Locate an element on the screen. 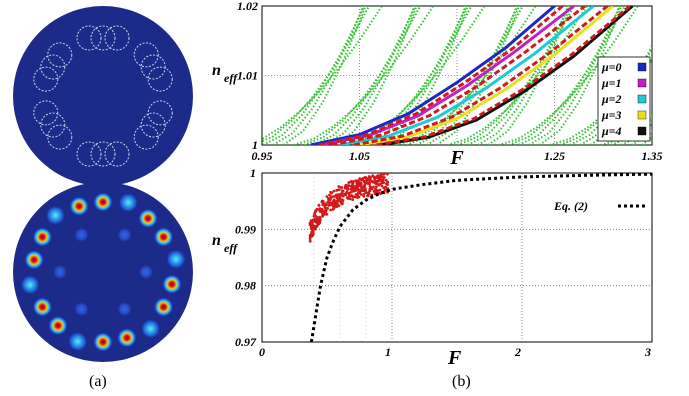 This screenshot has width=689, height=396. top-x-tick: 1.35 is located at coordinates (652, 156).